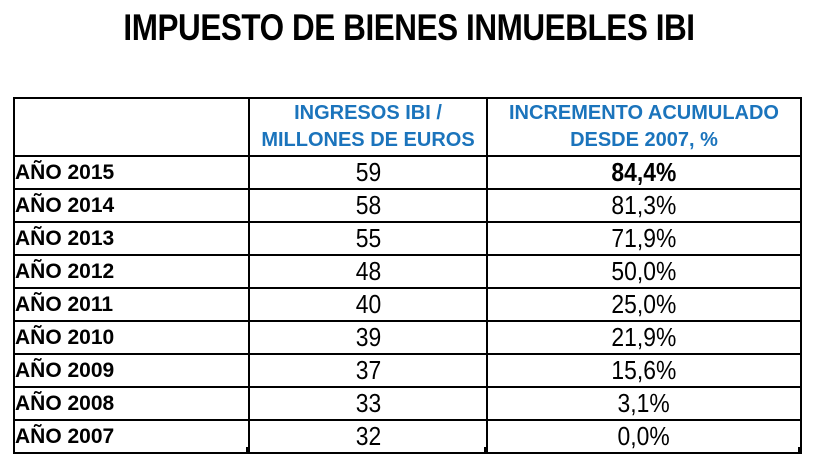 The width and height of the screenshot is (819, 471). What do you see at coordinates (644, 238) in the screenshot?
I see `incremento-cell: 71,9%` at bounding box center [644, 238].